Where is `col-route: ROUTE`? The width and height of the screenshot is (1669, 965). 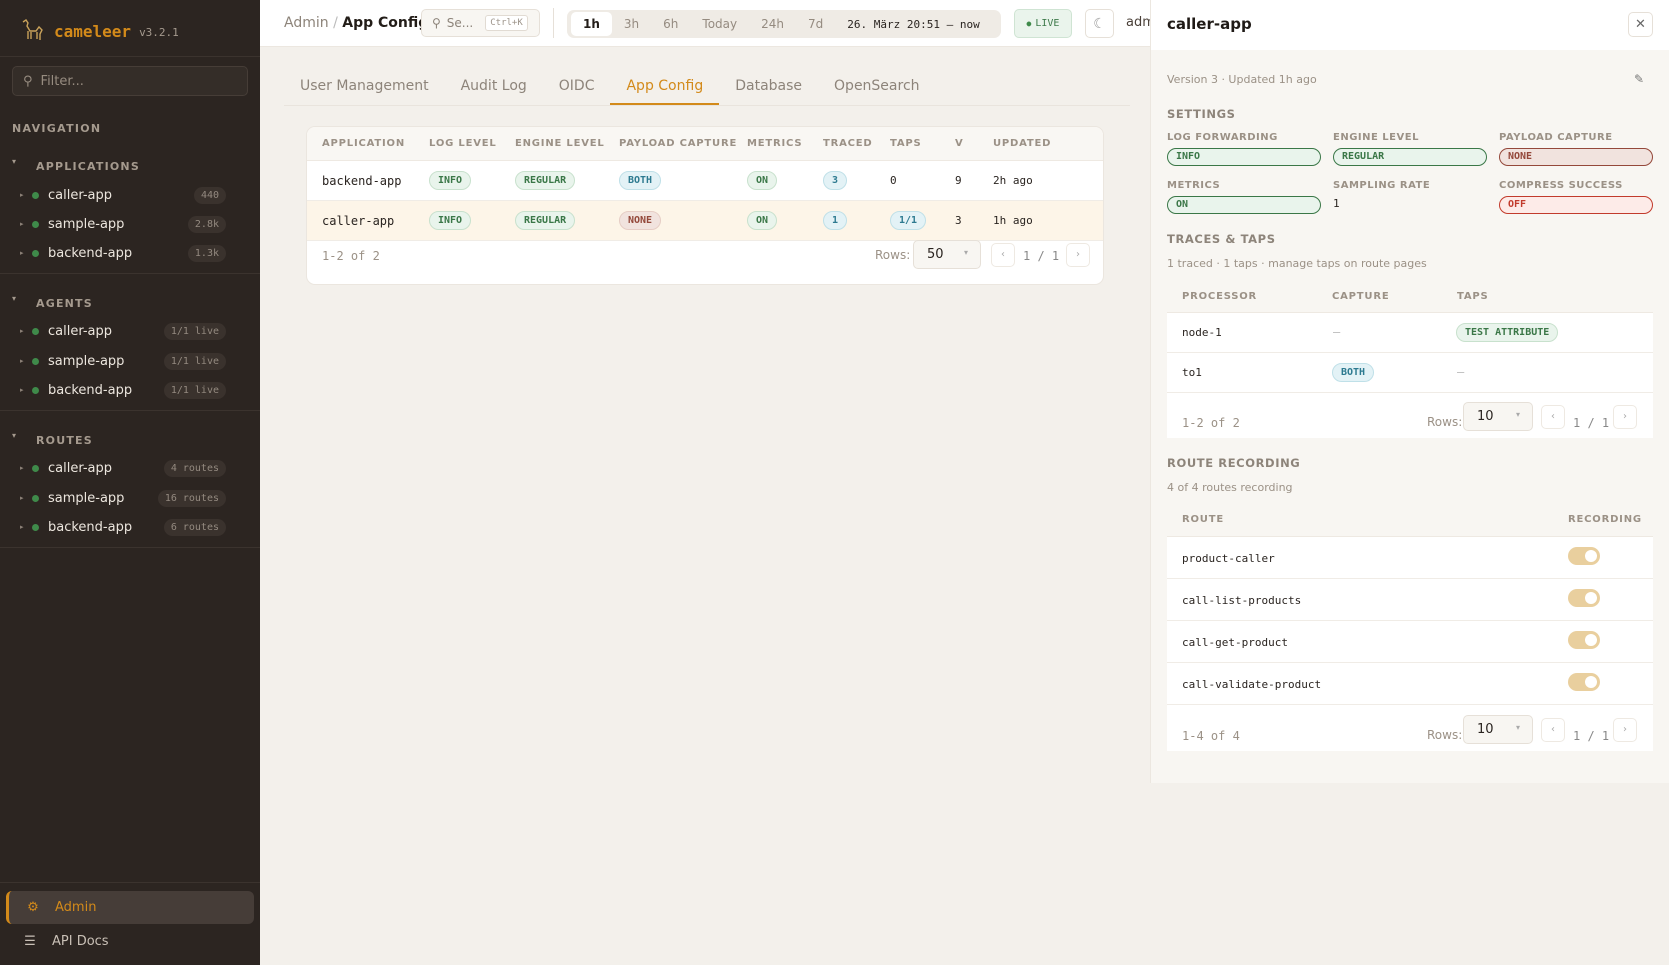 col-route: ROUTE is located at coordinates (1203, 519).